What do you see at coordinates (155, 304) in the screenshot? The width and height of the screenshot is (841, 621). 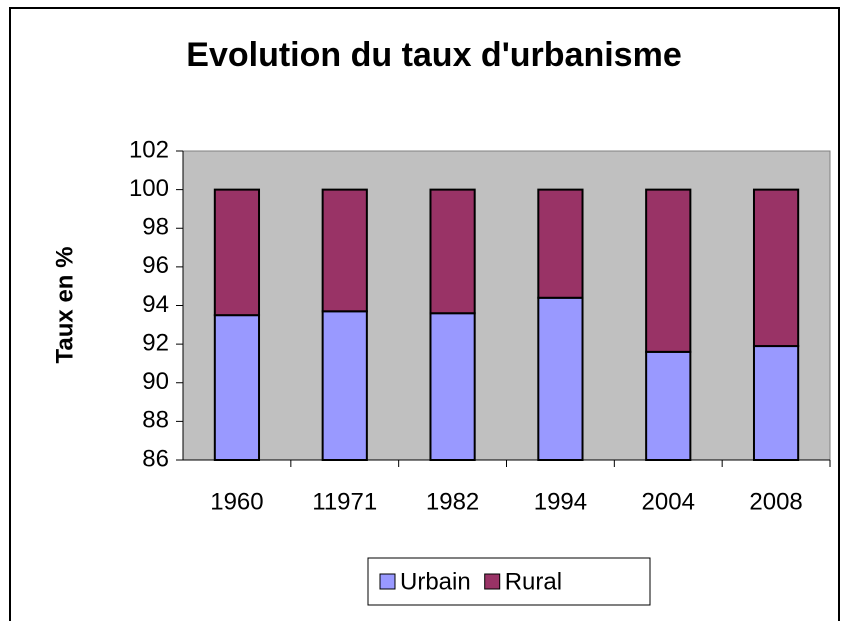 I see `y-tick-label: 94` at bounding box center [155, 304].